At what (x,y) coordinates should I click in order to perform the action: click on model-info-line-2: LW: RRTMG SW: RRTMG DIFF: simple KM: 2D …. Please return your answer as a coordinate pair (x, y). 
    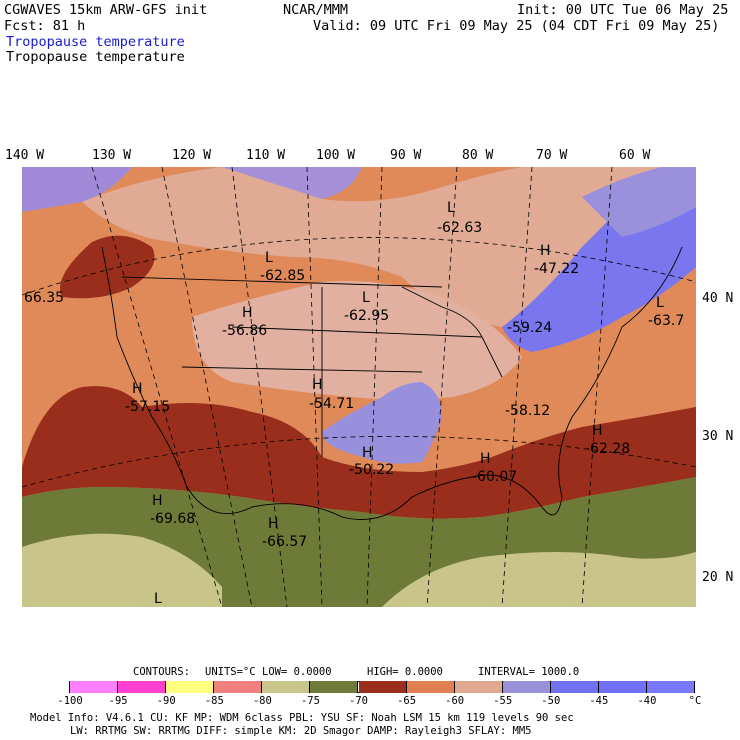
    Looking at the image, I should click on (301, 731).